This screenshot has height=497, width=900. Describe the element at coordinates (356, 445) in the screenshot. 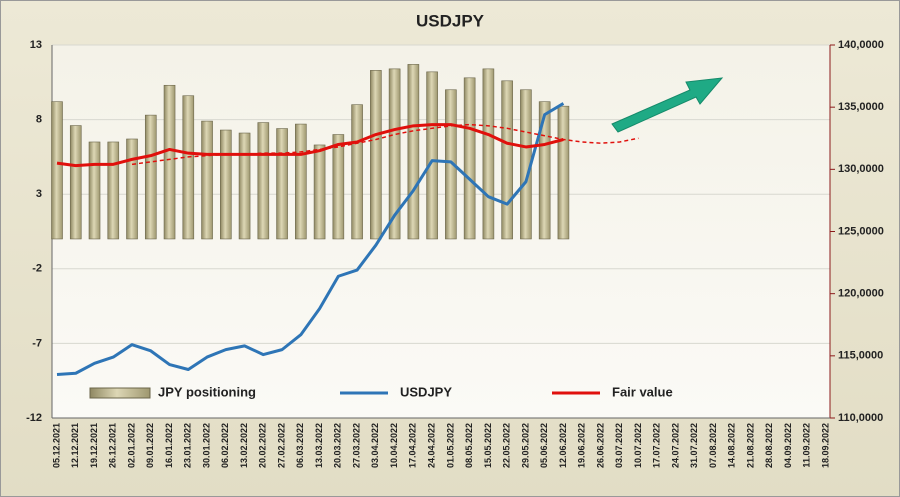

I see `x-tick-label: 27.03.2022` at that location.